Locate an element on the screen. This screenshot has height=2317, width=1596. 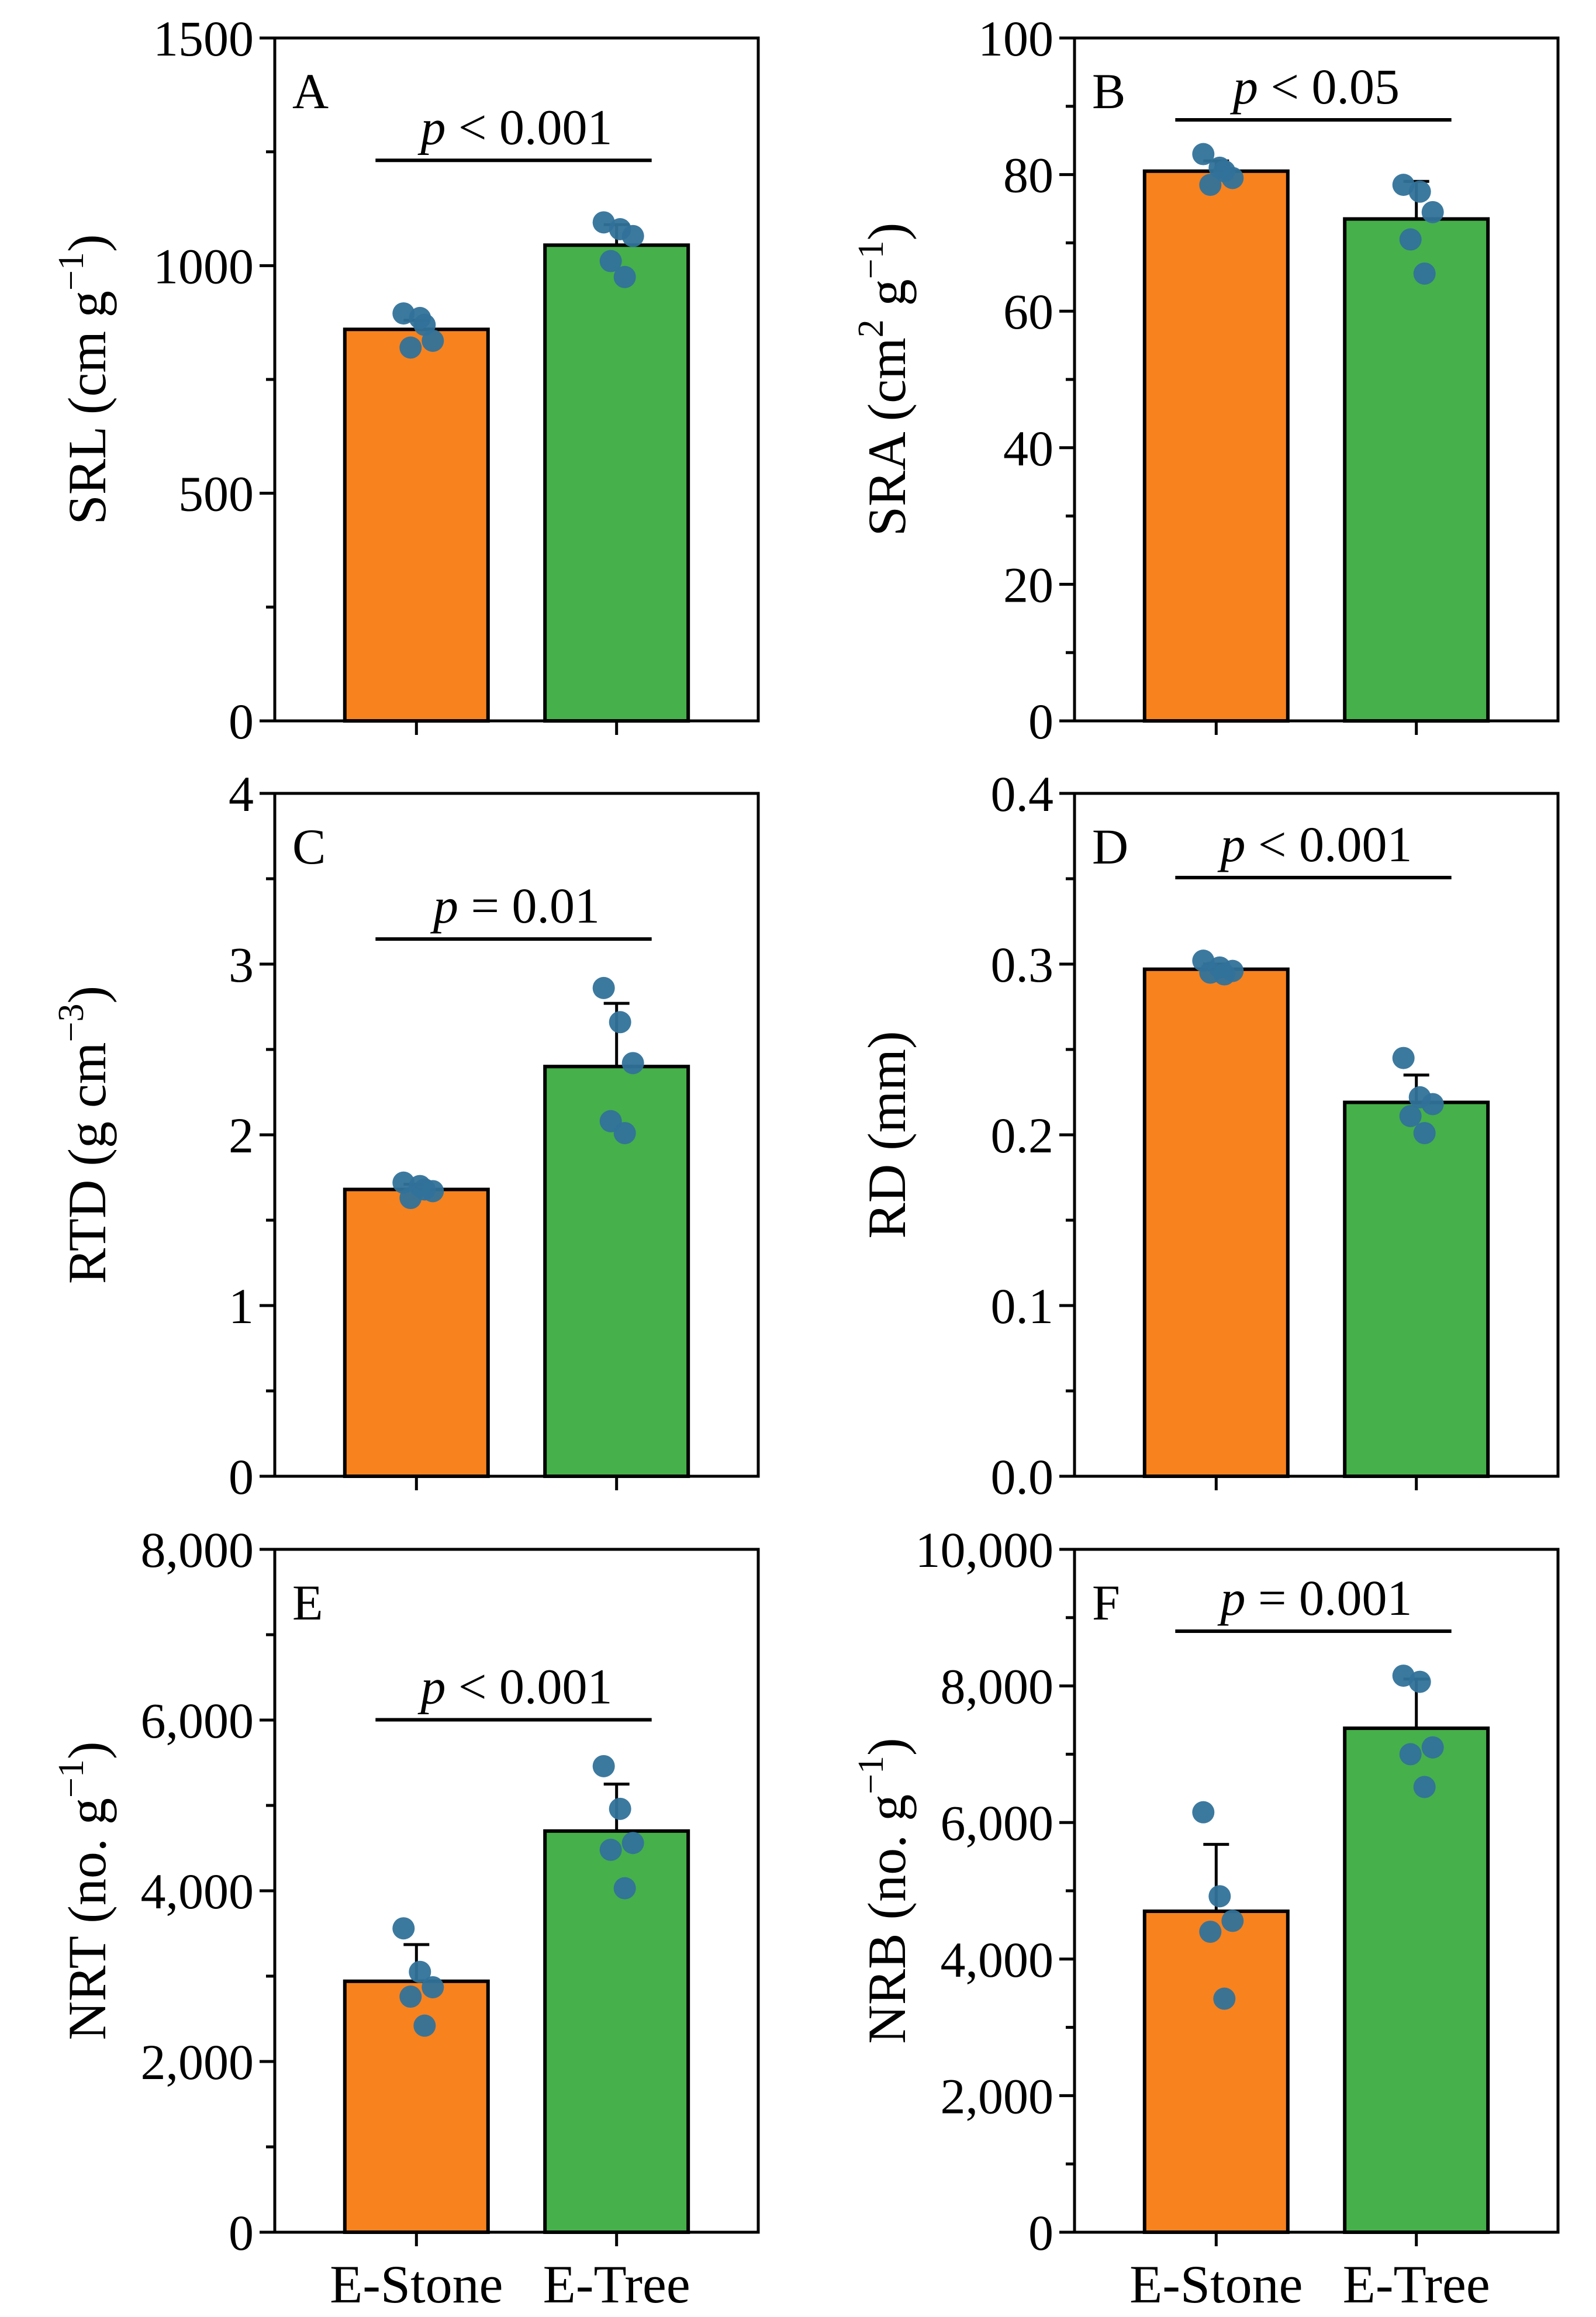
y-axis-label: RTD (g cm−3) is located at coordinates (84, 1135).